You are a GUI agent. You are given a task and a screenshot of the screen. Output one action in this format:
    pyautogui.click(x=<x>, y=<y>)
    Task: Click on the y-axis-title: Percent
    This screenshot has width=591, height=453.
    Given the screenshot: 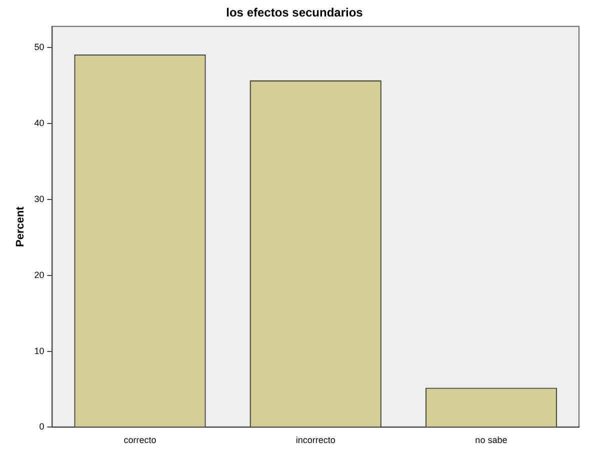 What is the action you would take?
    pyautogui.click(x=20, y=226)
    